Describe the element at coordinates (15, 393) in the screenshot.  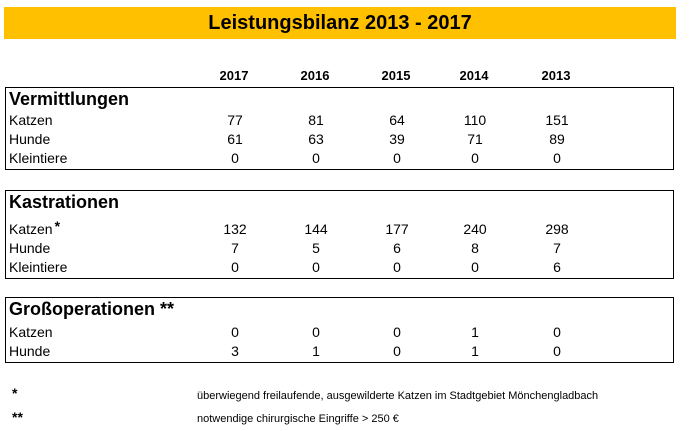
I see `footnote-mark: *` at that location.